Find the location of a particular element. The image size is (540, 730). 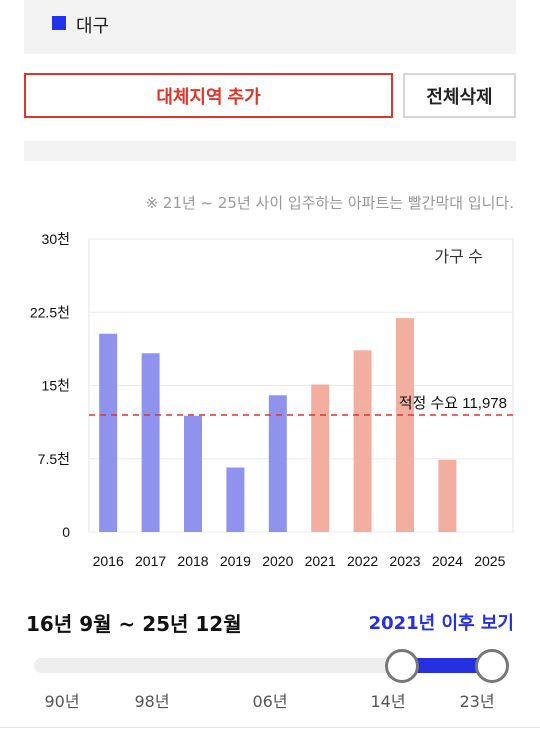

add-alternative-region-button: 대체지역 추가 is located at coordinates (208, 95).